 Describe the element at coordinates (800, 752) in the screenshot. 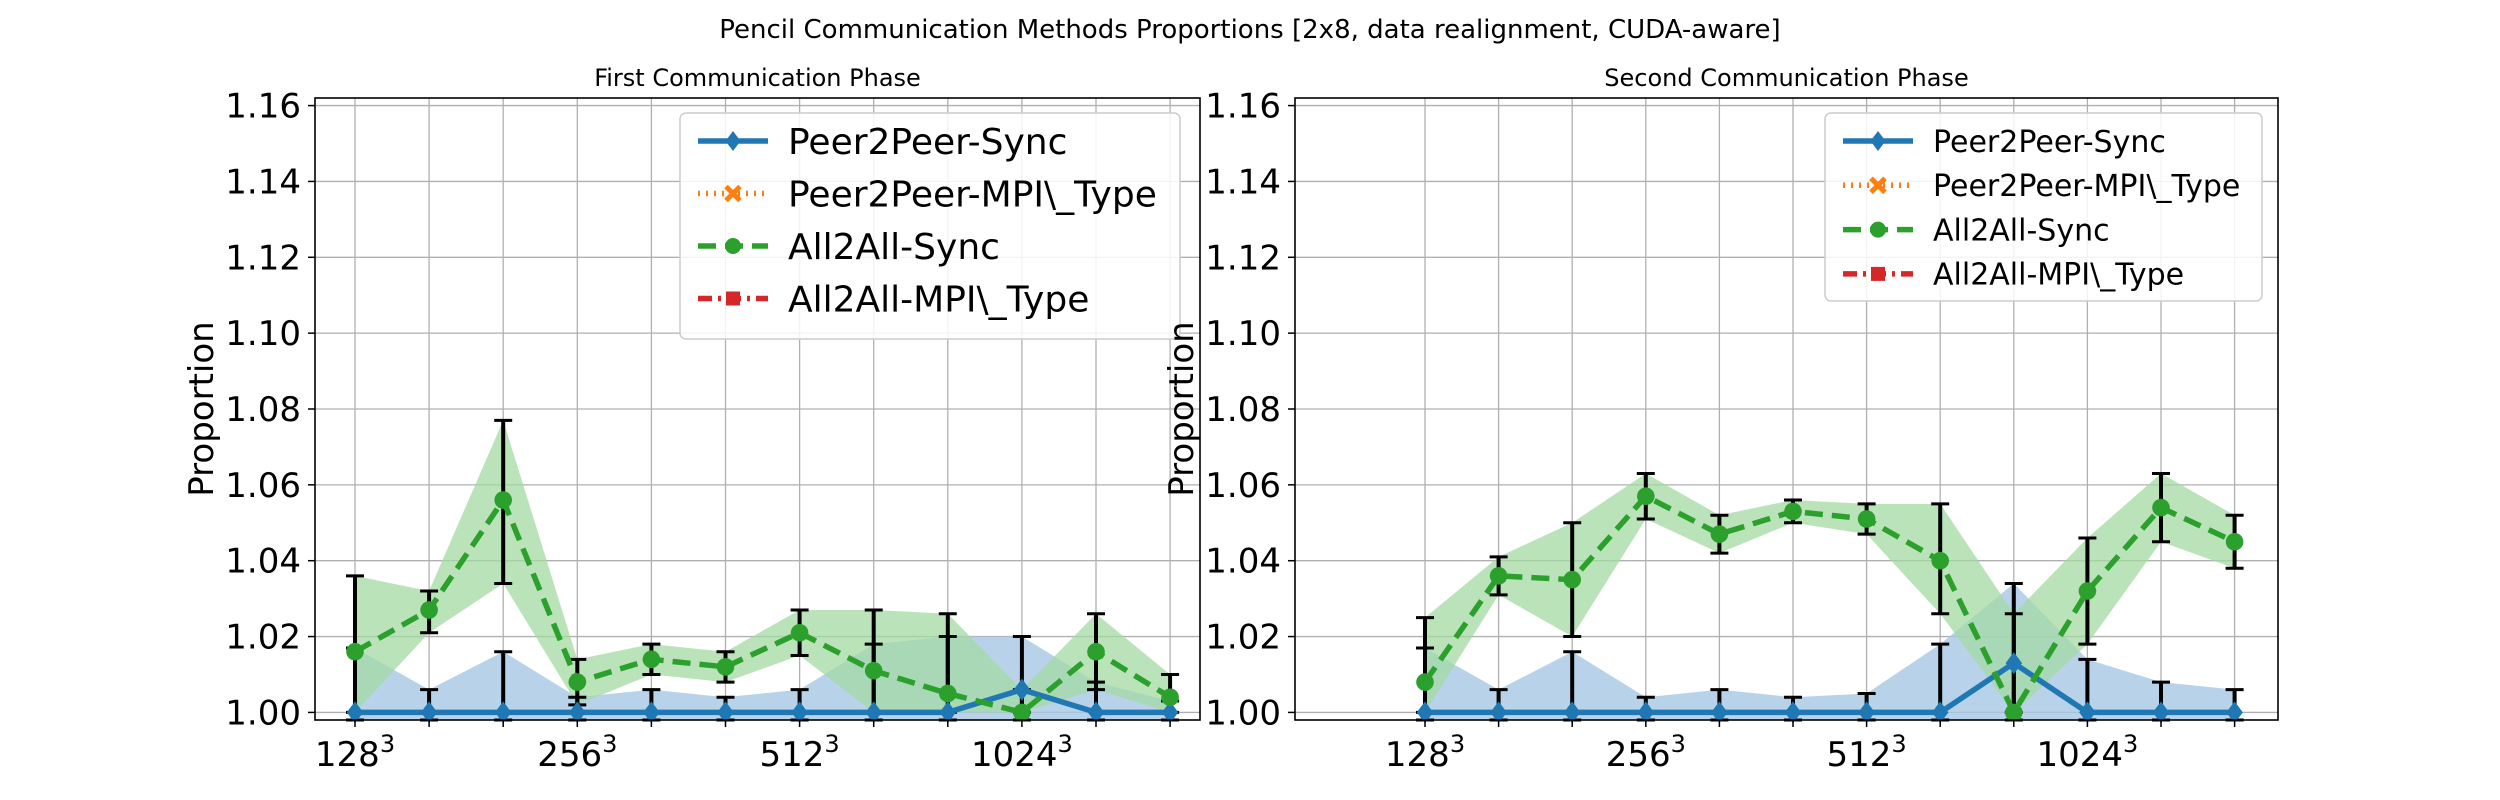

I see `x-tick-label: 5123` at that location.